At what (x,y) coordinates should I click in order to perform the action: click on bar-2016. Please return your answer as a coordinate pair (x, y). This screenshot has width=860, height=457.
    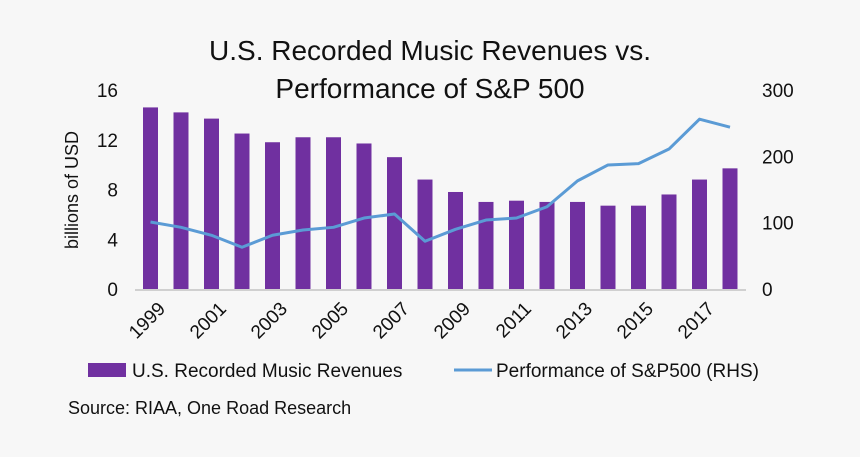
    Looking at the image, I should click on (669, 241).